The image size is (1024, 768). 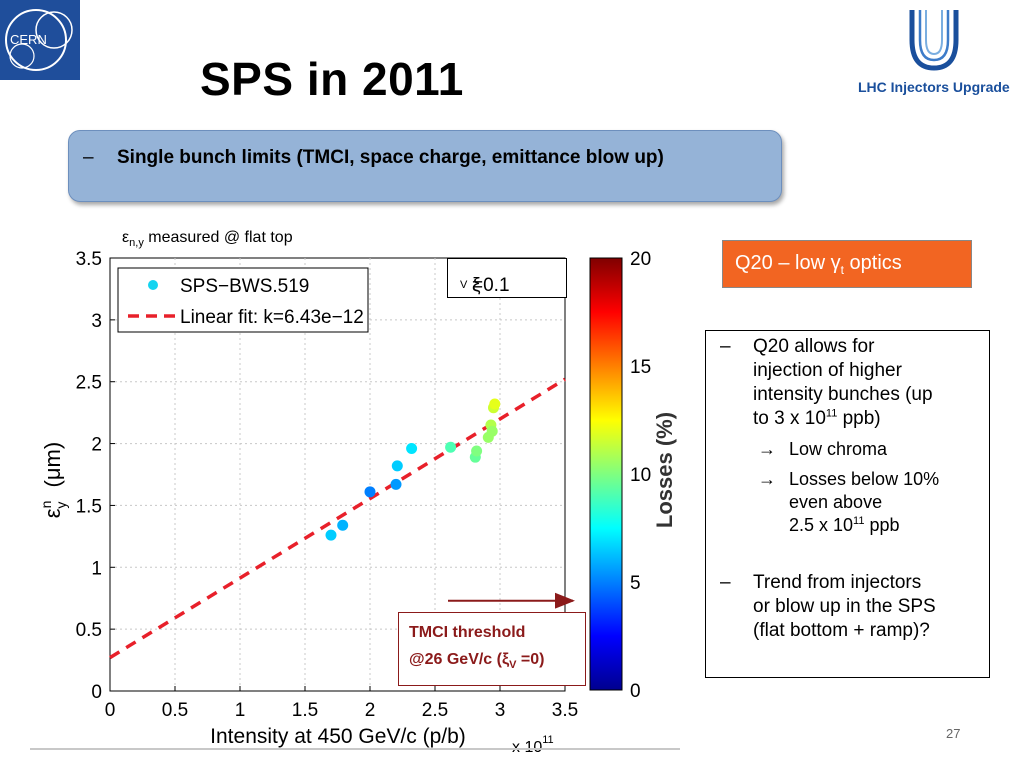 What do you see at coordinates (355, 749) in the screenshot?
I see `footer-divider` at bounding box center [355, 749].